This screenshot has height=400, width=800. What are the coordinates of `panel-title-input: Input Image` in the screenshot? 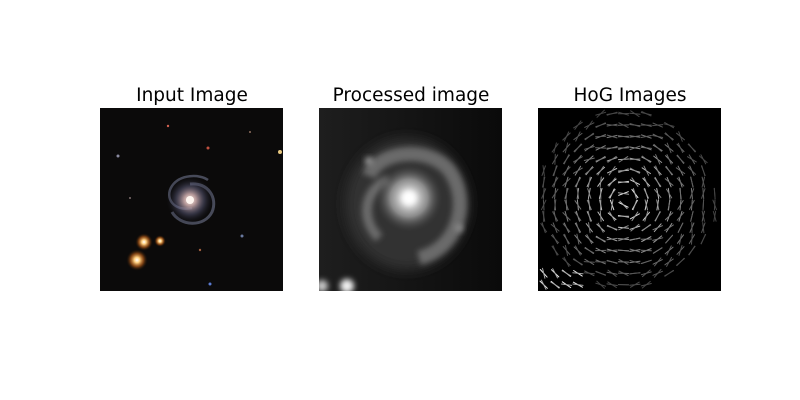 It's located at (192, 95).